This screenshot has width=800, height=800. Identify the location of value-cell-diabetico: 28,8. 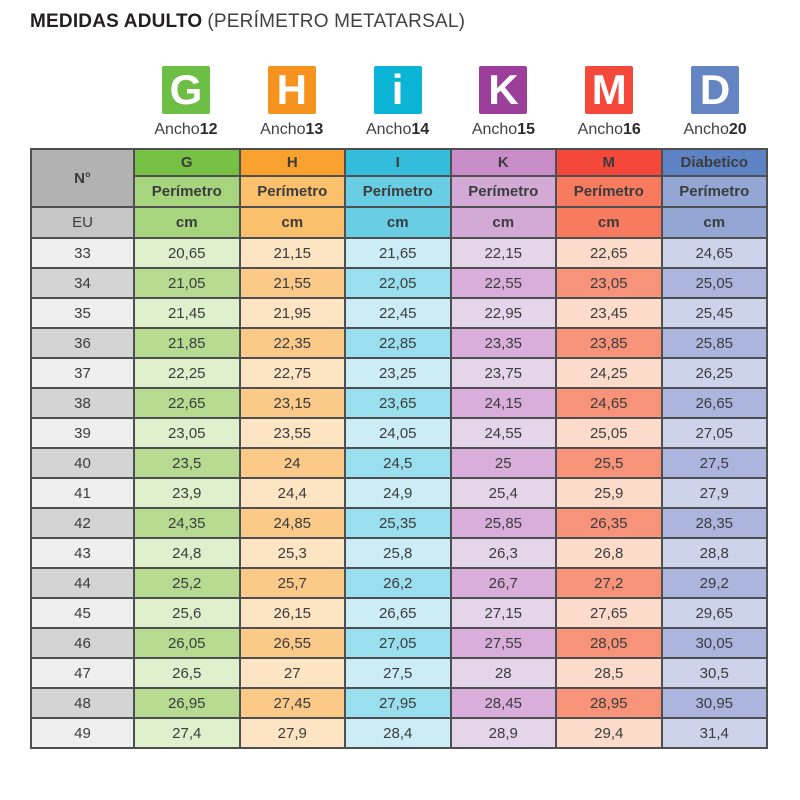
(714, 553).